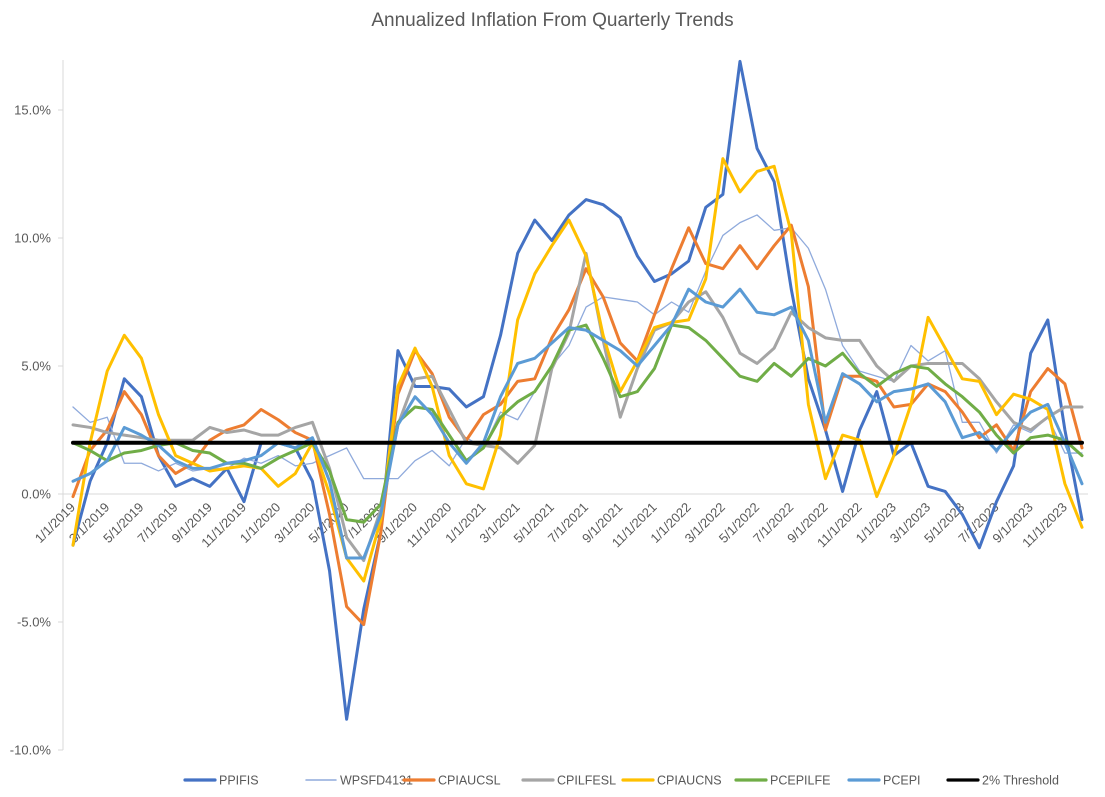 This screenshot has width=1105, height=797. What do you see at coordinates (239, 781) in the screenshot?
I see `legend-label: PPIFIS` at bounding box center [239, 781].